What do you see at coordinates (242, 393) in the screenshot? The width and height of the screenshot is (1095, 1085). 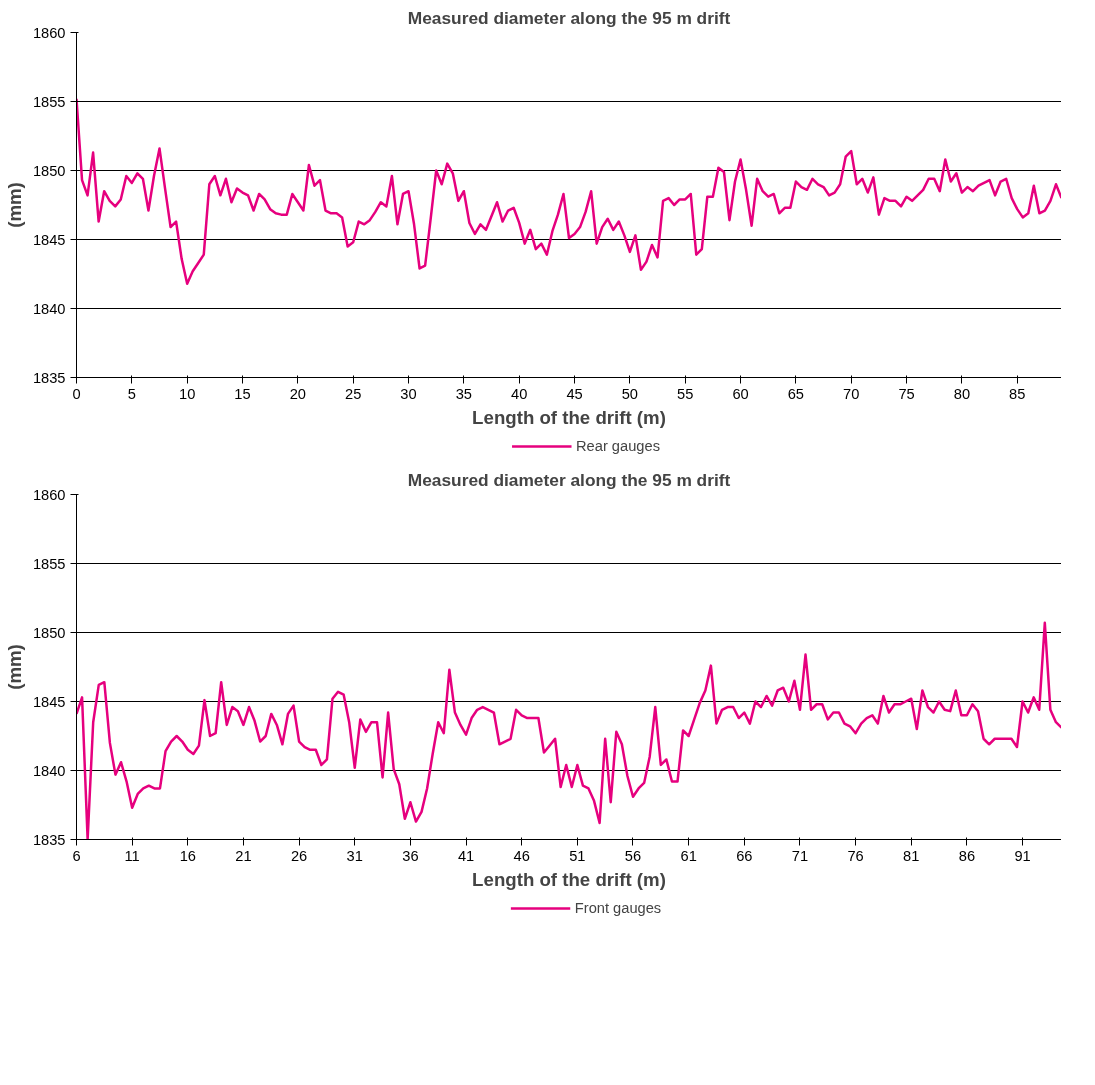 I see `x-tick-label: 15` at bounding box center [242, 393].